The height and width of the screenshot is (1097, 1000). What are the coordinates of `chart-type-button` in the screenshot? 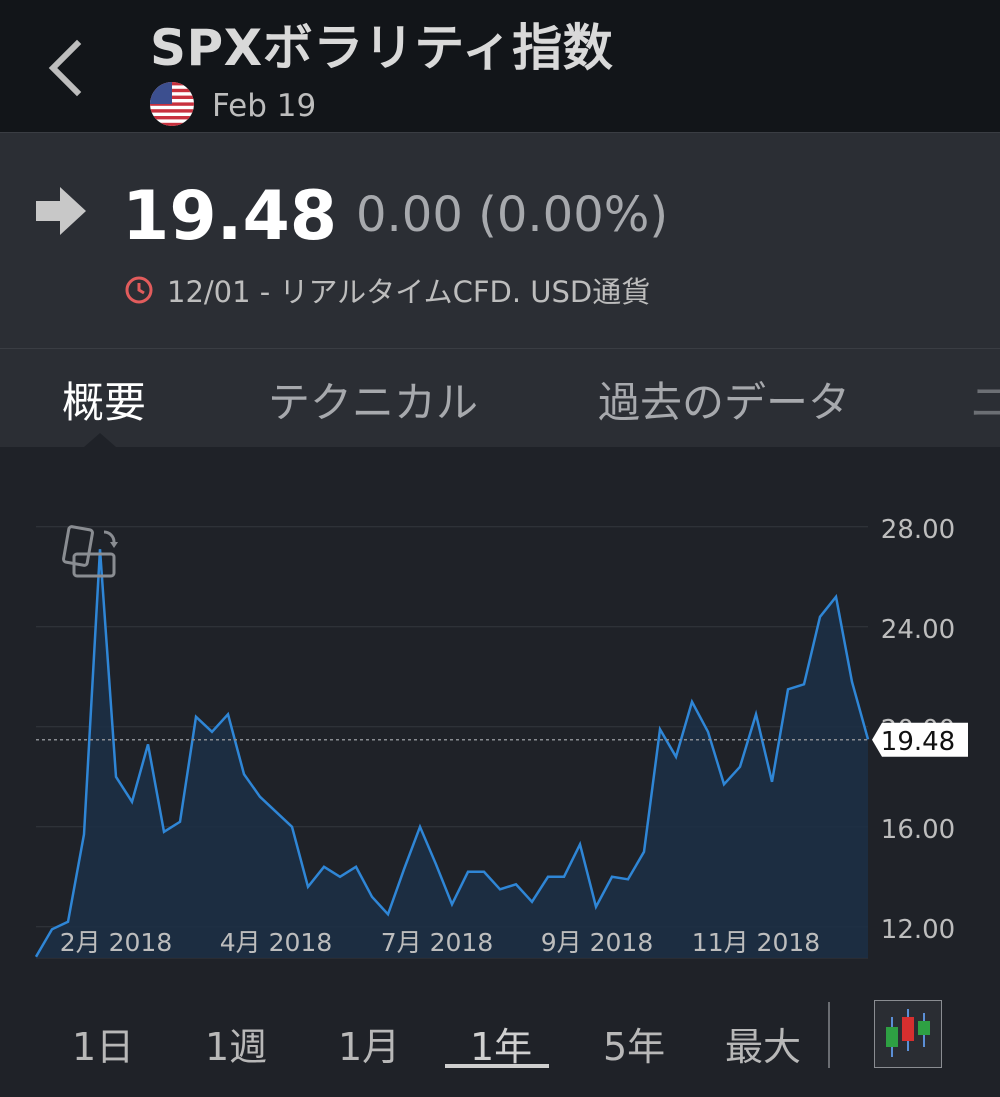 It's located at (908, 1034).